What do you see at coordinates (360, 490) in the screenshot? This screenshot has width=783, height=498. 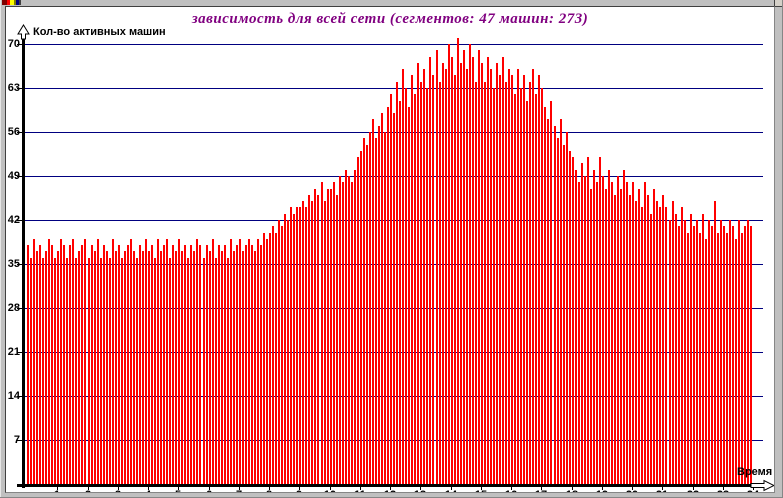 I see `x-tick-label: 11` at bounding box center [360, 490].